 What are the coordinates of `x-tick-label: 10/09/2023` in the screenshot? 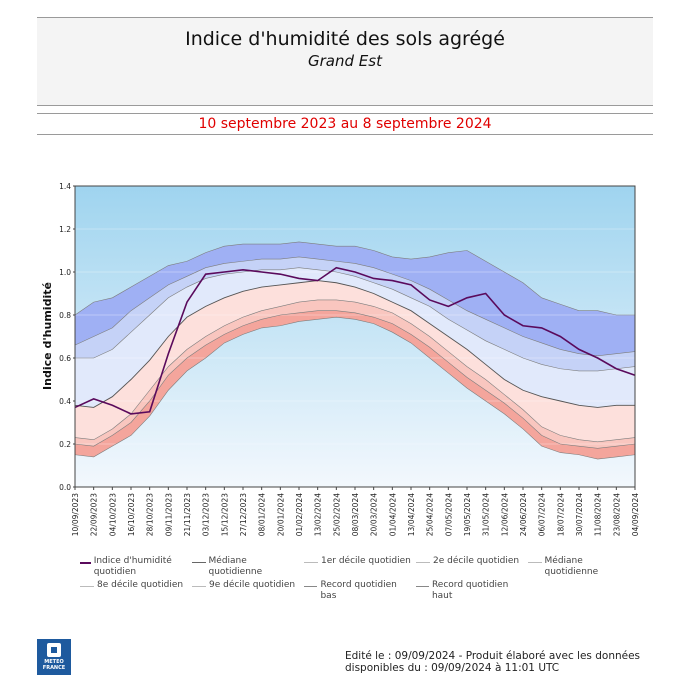 It's located at (75, 514).